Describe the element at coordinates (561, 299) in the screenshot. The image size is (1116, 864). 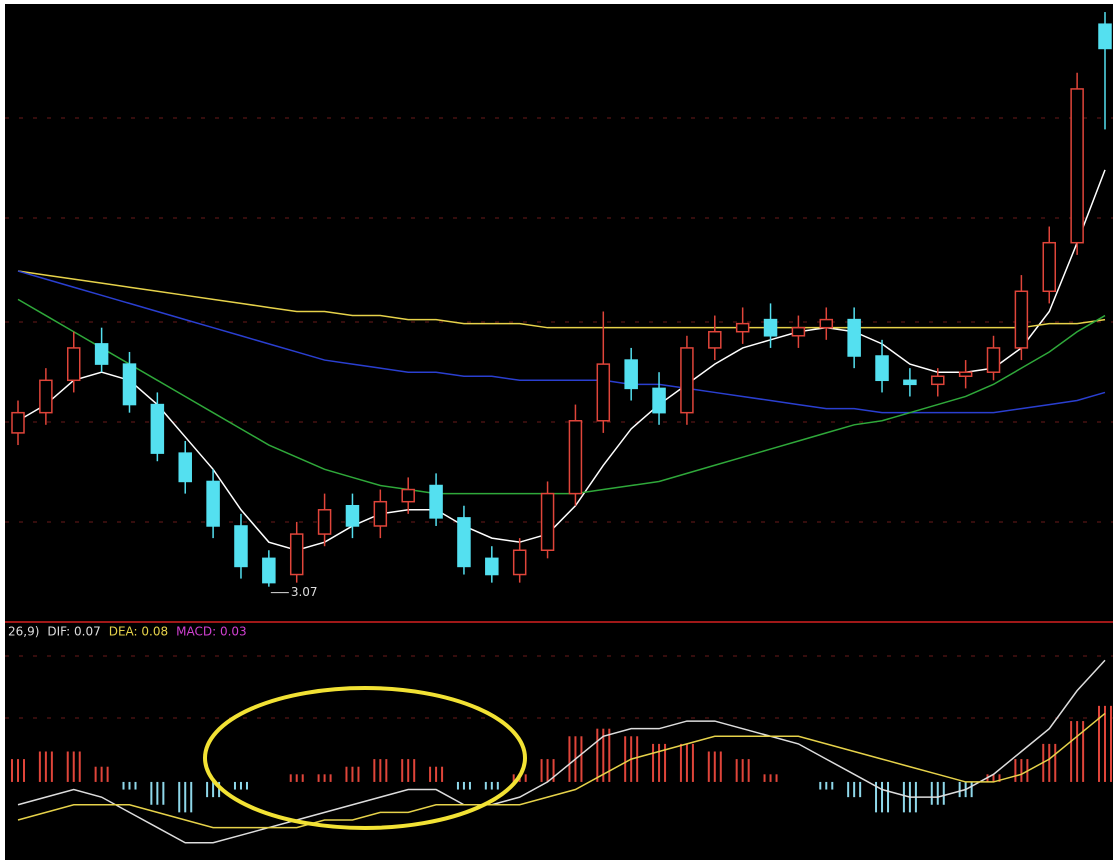
I see `moving-average` at that location.